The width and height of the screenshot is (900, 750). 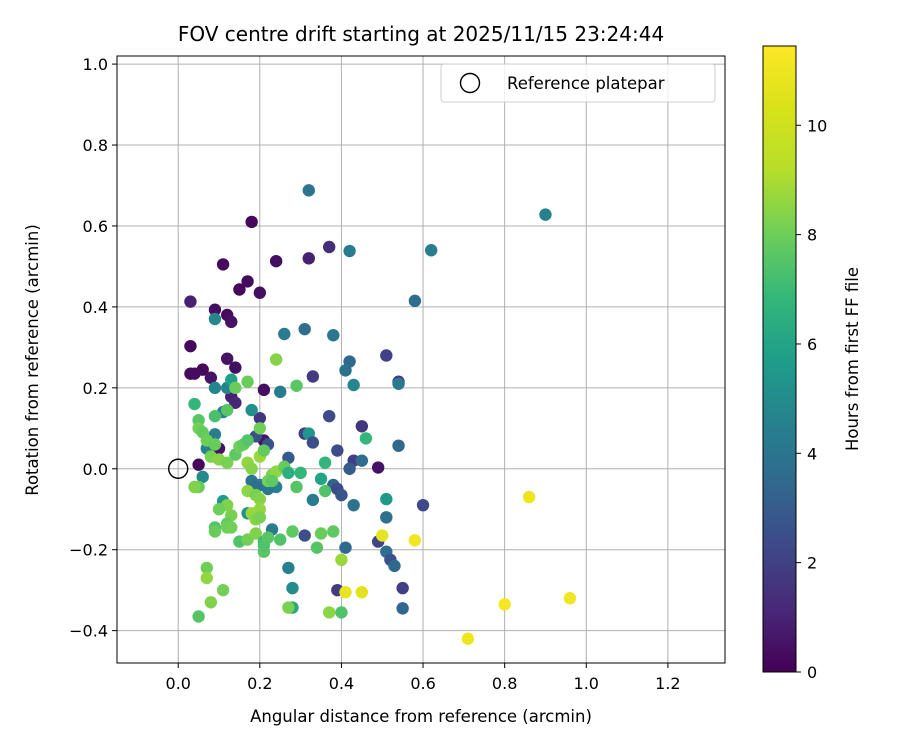 I want to click on reference-marker, so click(x=178, y=468).